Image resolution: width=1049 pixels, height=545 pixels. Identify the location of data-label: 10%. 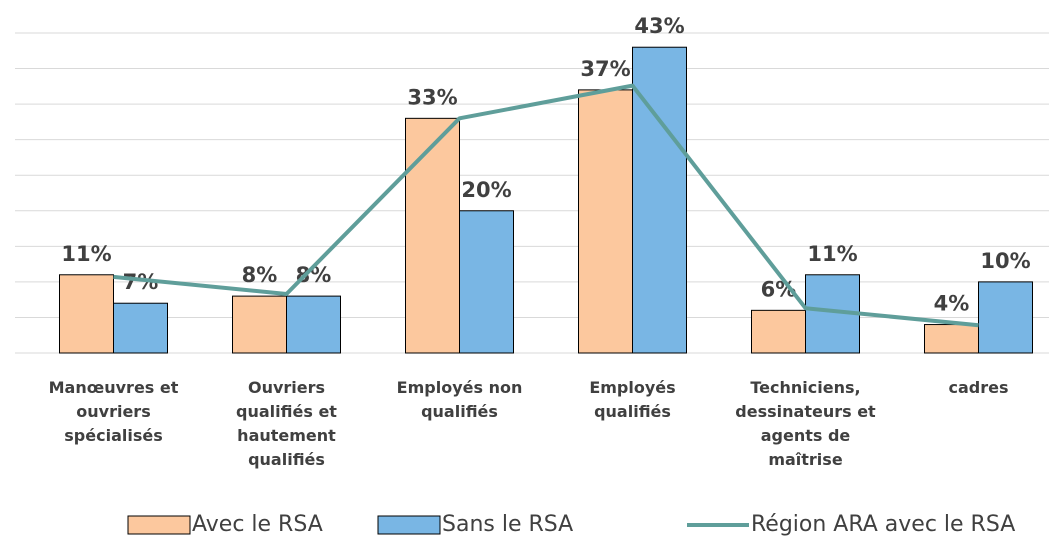
(1005, 261).